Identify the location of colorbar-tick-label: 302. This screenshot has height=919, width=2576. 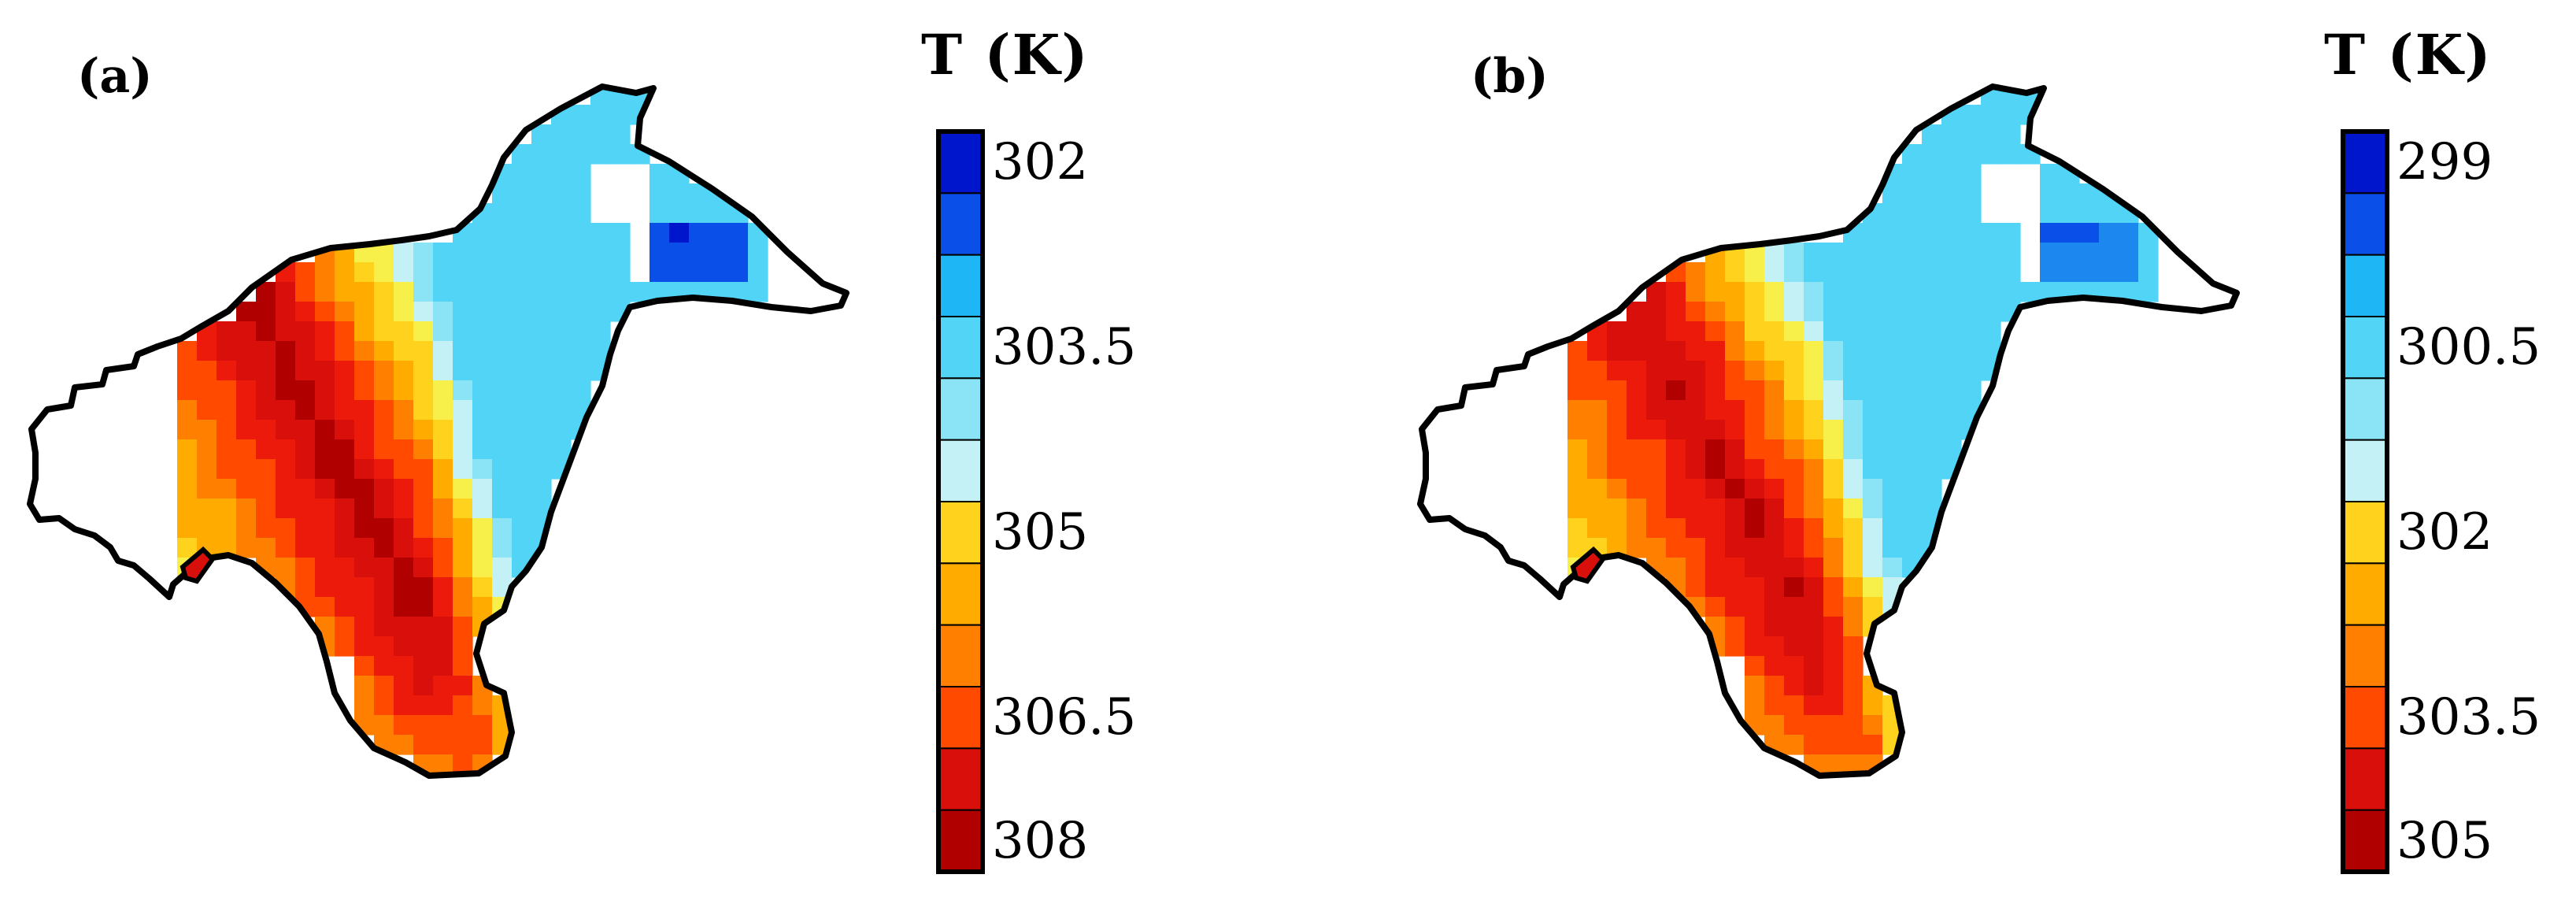
(1040, 162).